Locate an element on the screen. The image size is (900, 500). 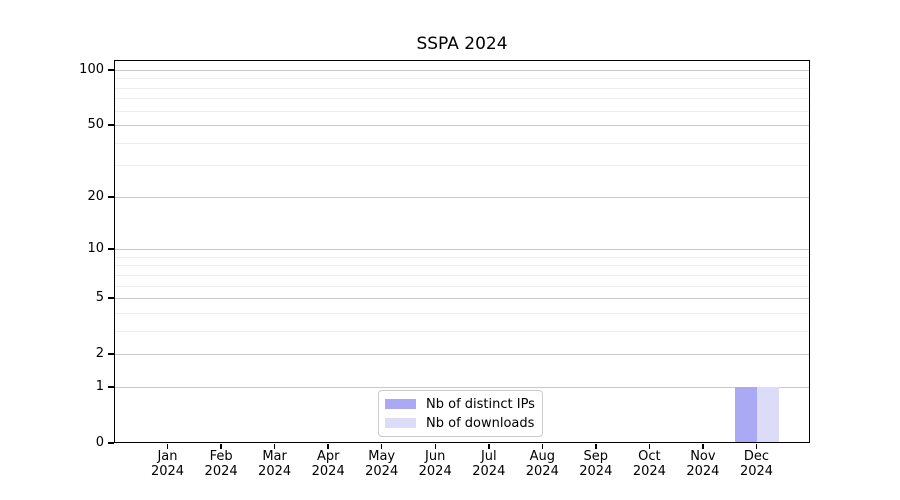
x-tick-month: Dec is located at coordinates (756, 456).